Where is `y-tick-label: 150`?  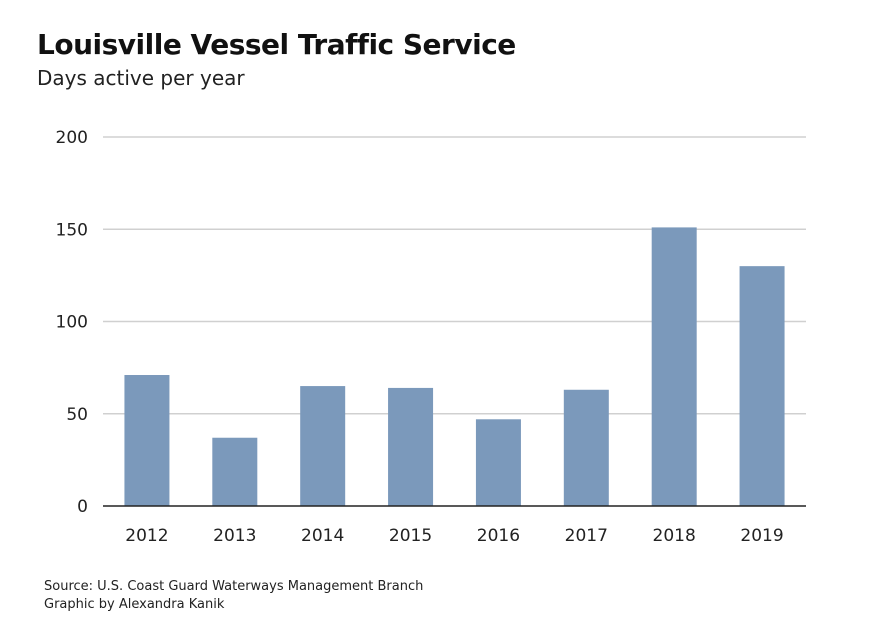
y-tick-label: 150 is located at coordinates (72, 230).